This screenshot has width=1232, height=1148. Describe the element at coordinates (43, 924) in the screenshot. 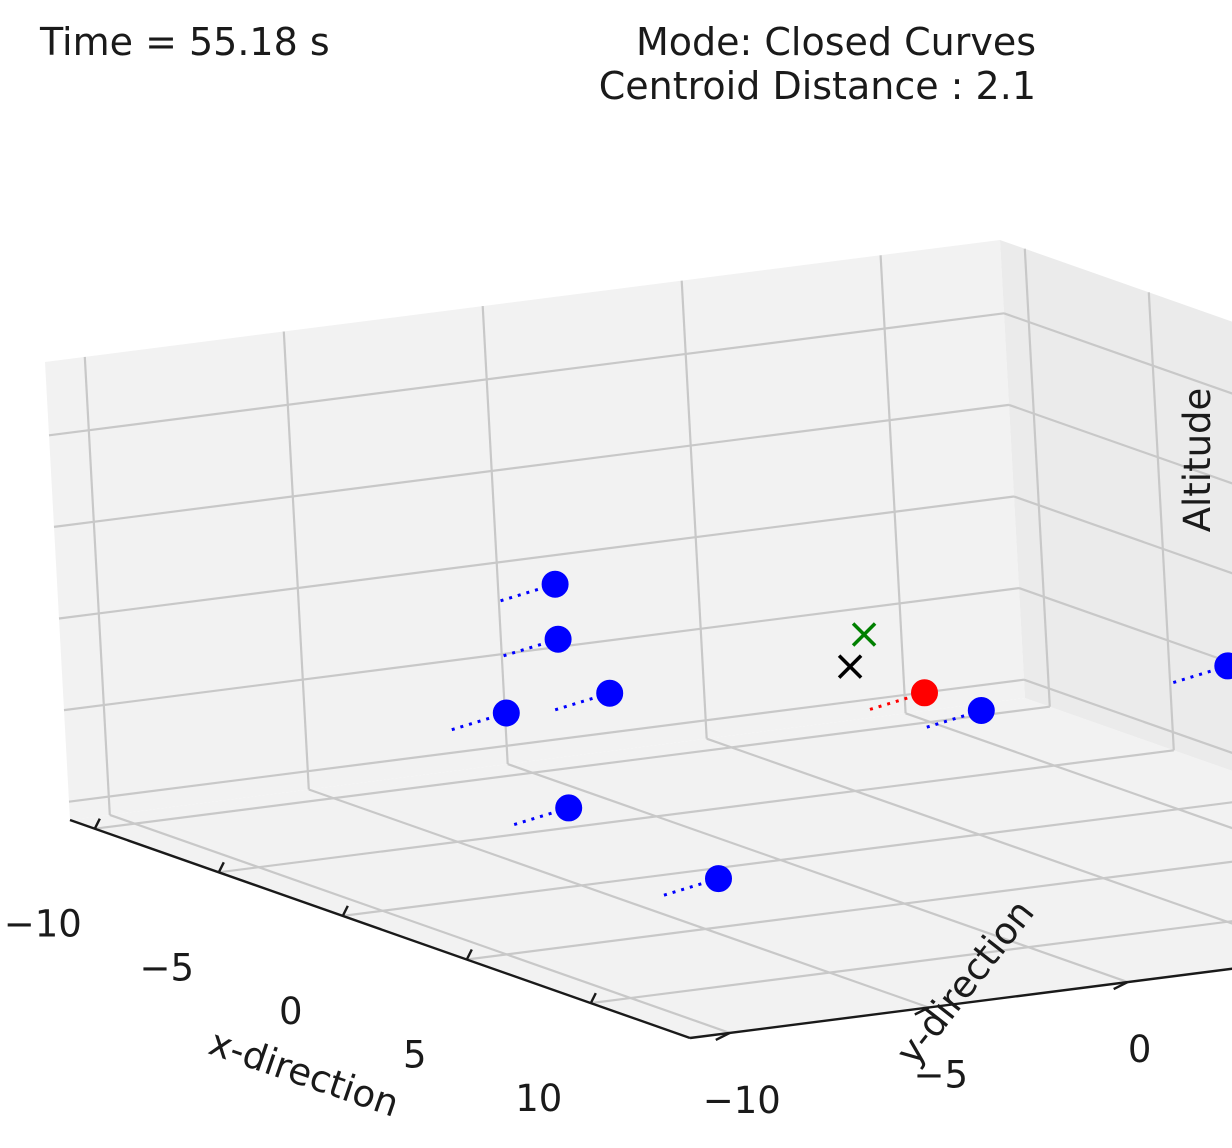

I see `x-tick-label: −10` at that location.